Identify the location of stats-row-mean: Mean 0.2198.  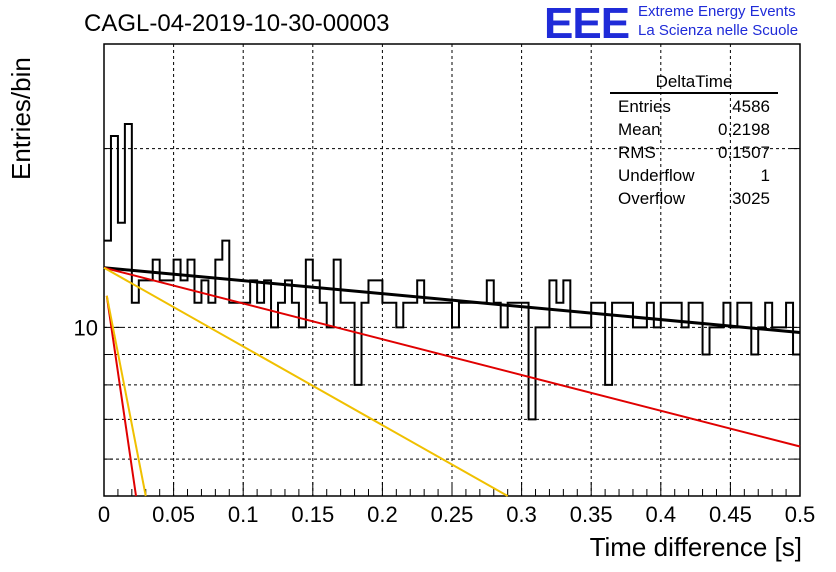
(694, 129).